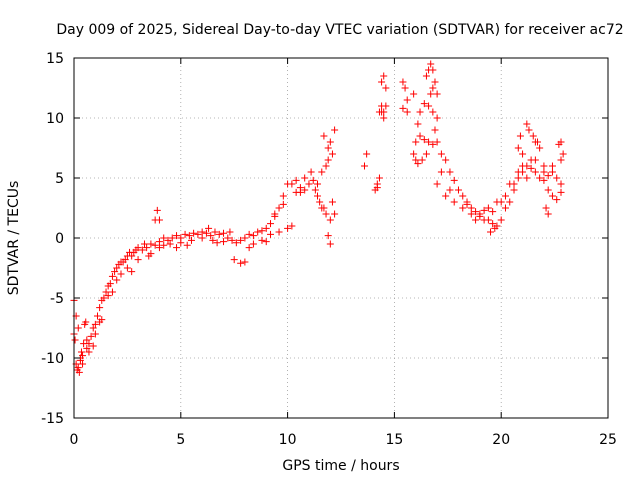  Describe the element at coordinates (57, 299) in the screenshot. I see `y-tick-label: -5` at that location.